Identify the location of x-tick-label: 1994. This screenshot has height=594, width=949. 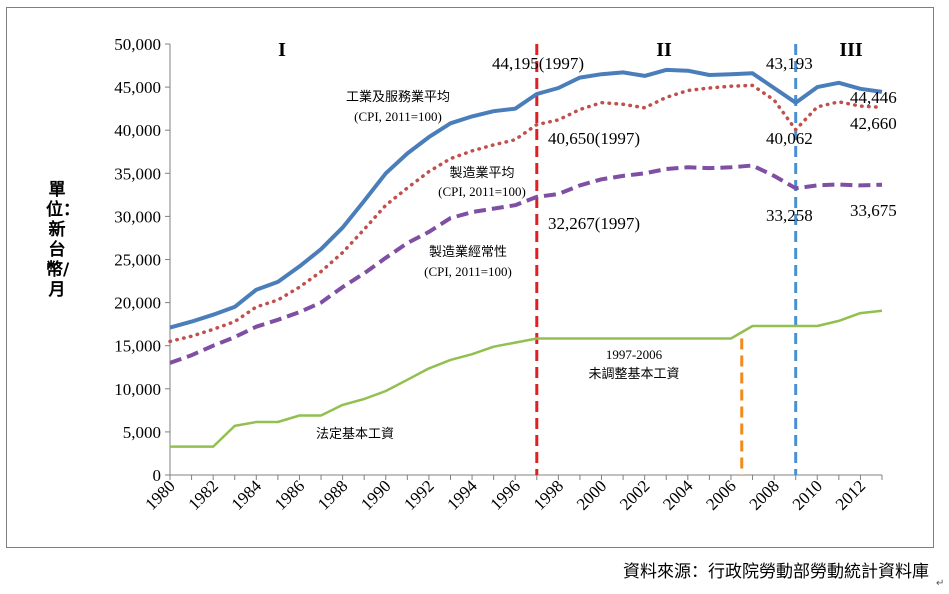
(462, 495).